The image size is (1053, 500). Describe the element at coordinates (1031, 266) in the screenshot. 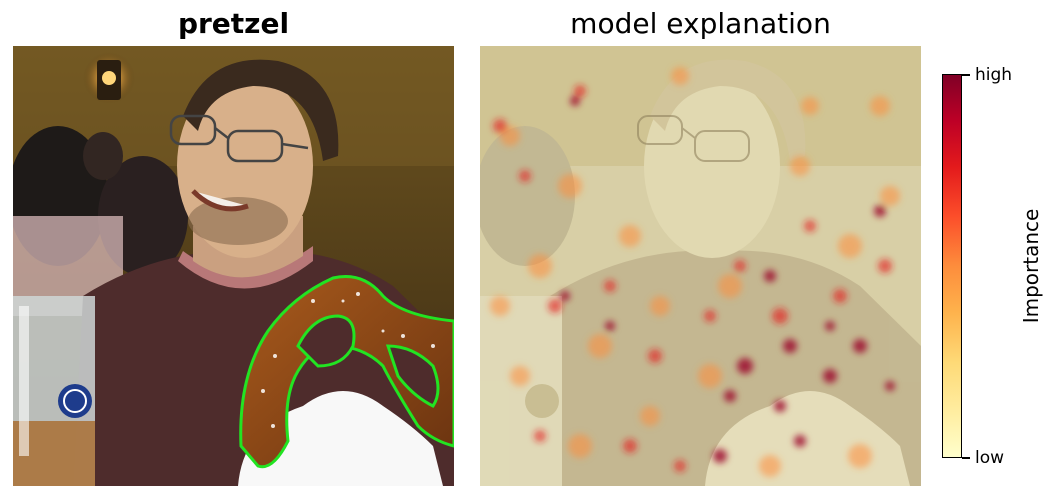

I see `colorbar-title: Importance` at that location.